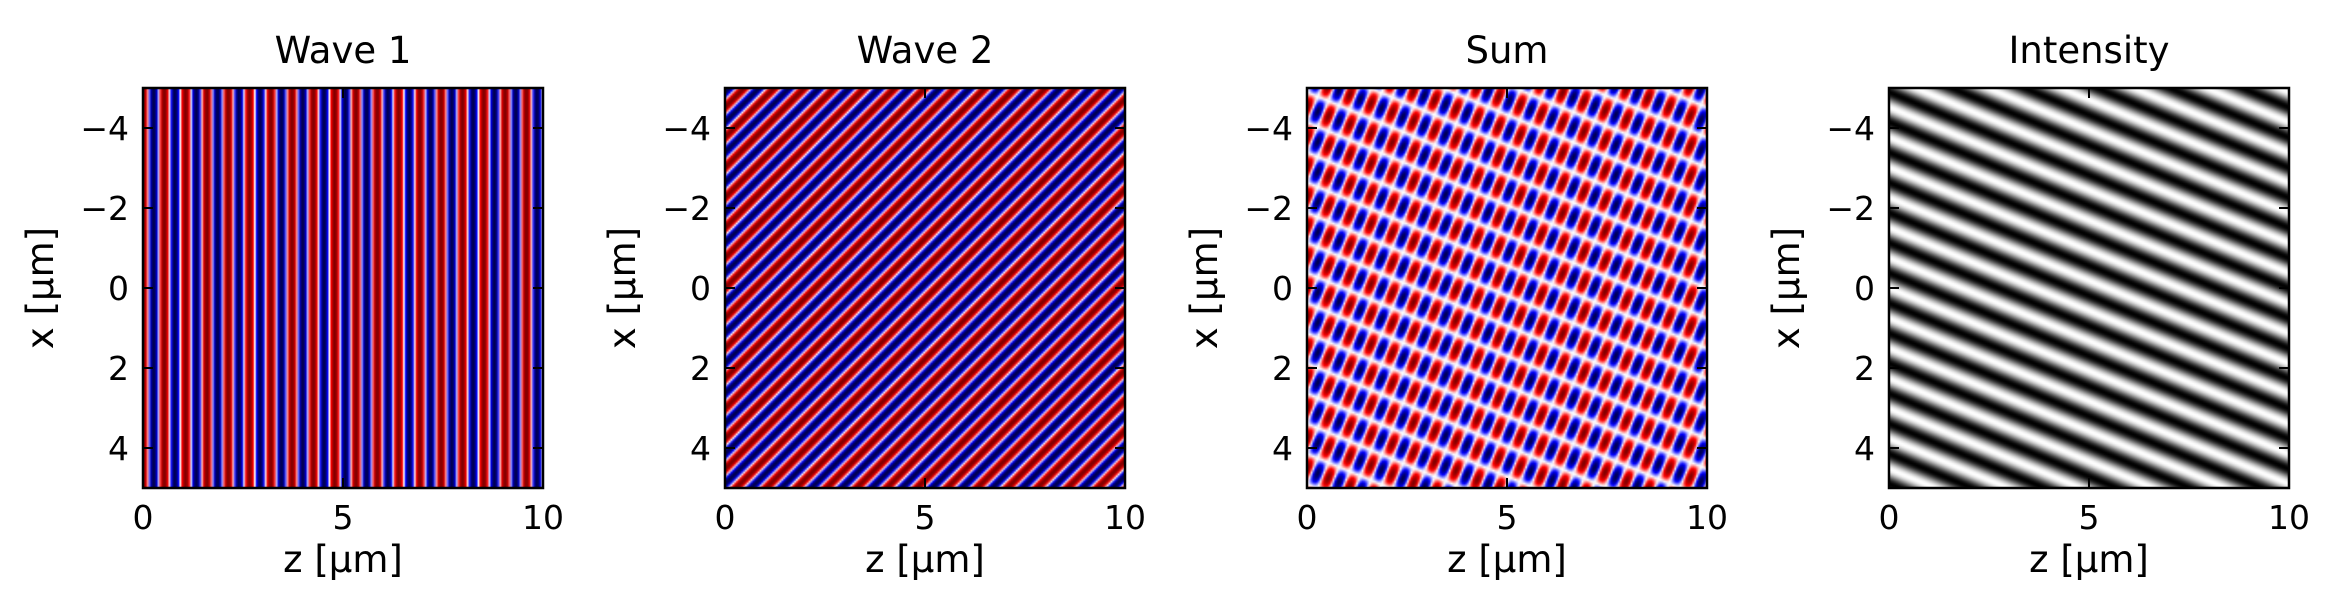 The height and width of the screenshot is (611, 2334). Describe the element at coordinates (2088, 50) in the screenshot. I see `subplot-title: Intensity` at that location.